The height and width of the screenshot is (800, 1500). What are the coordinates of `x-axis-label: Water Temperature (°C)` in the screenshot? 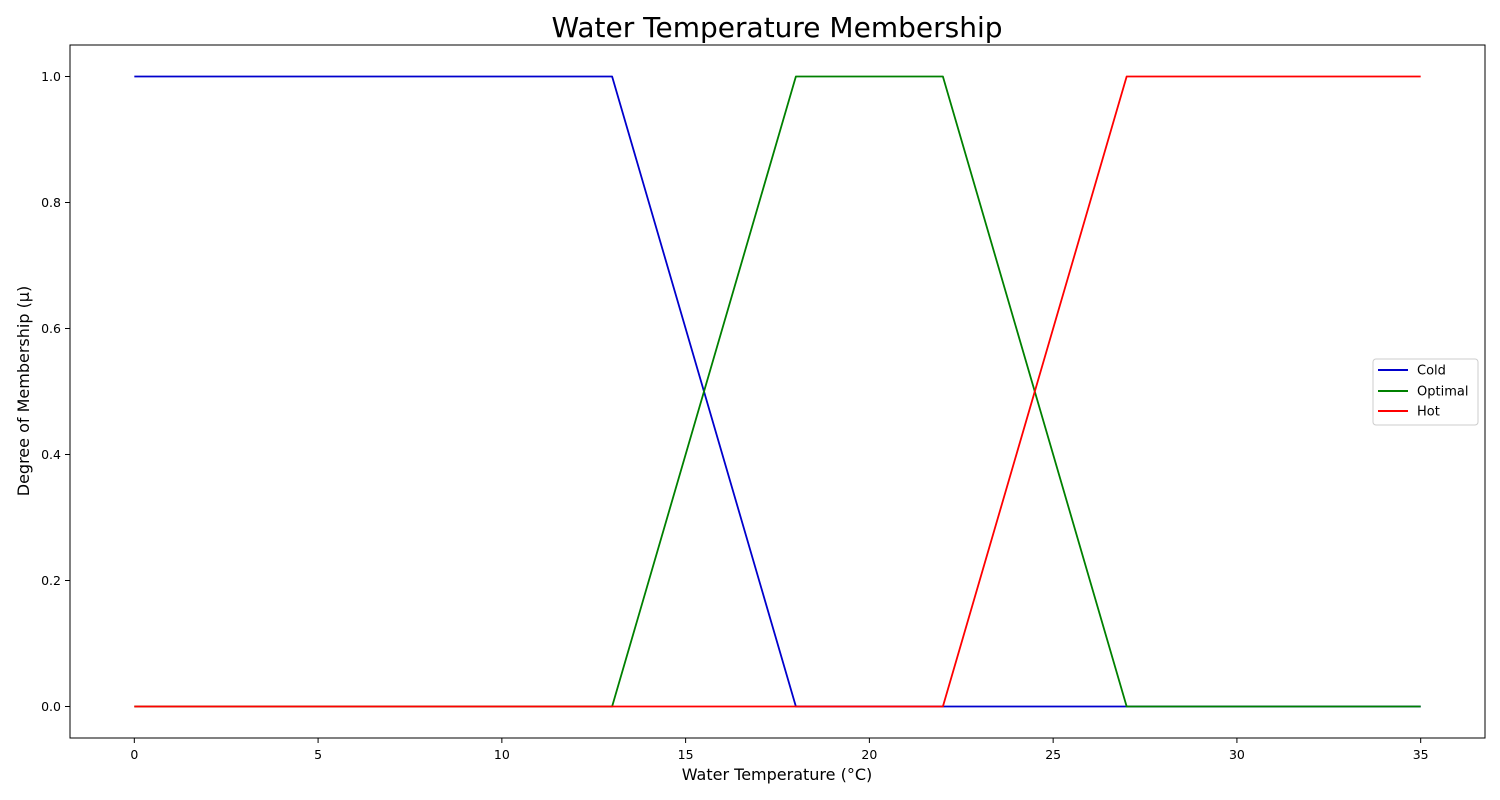 It's located at (777, 774).